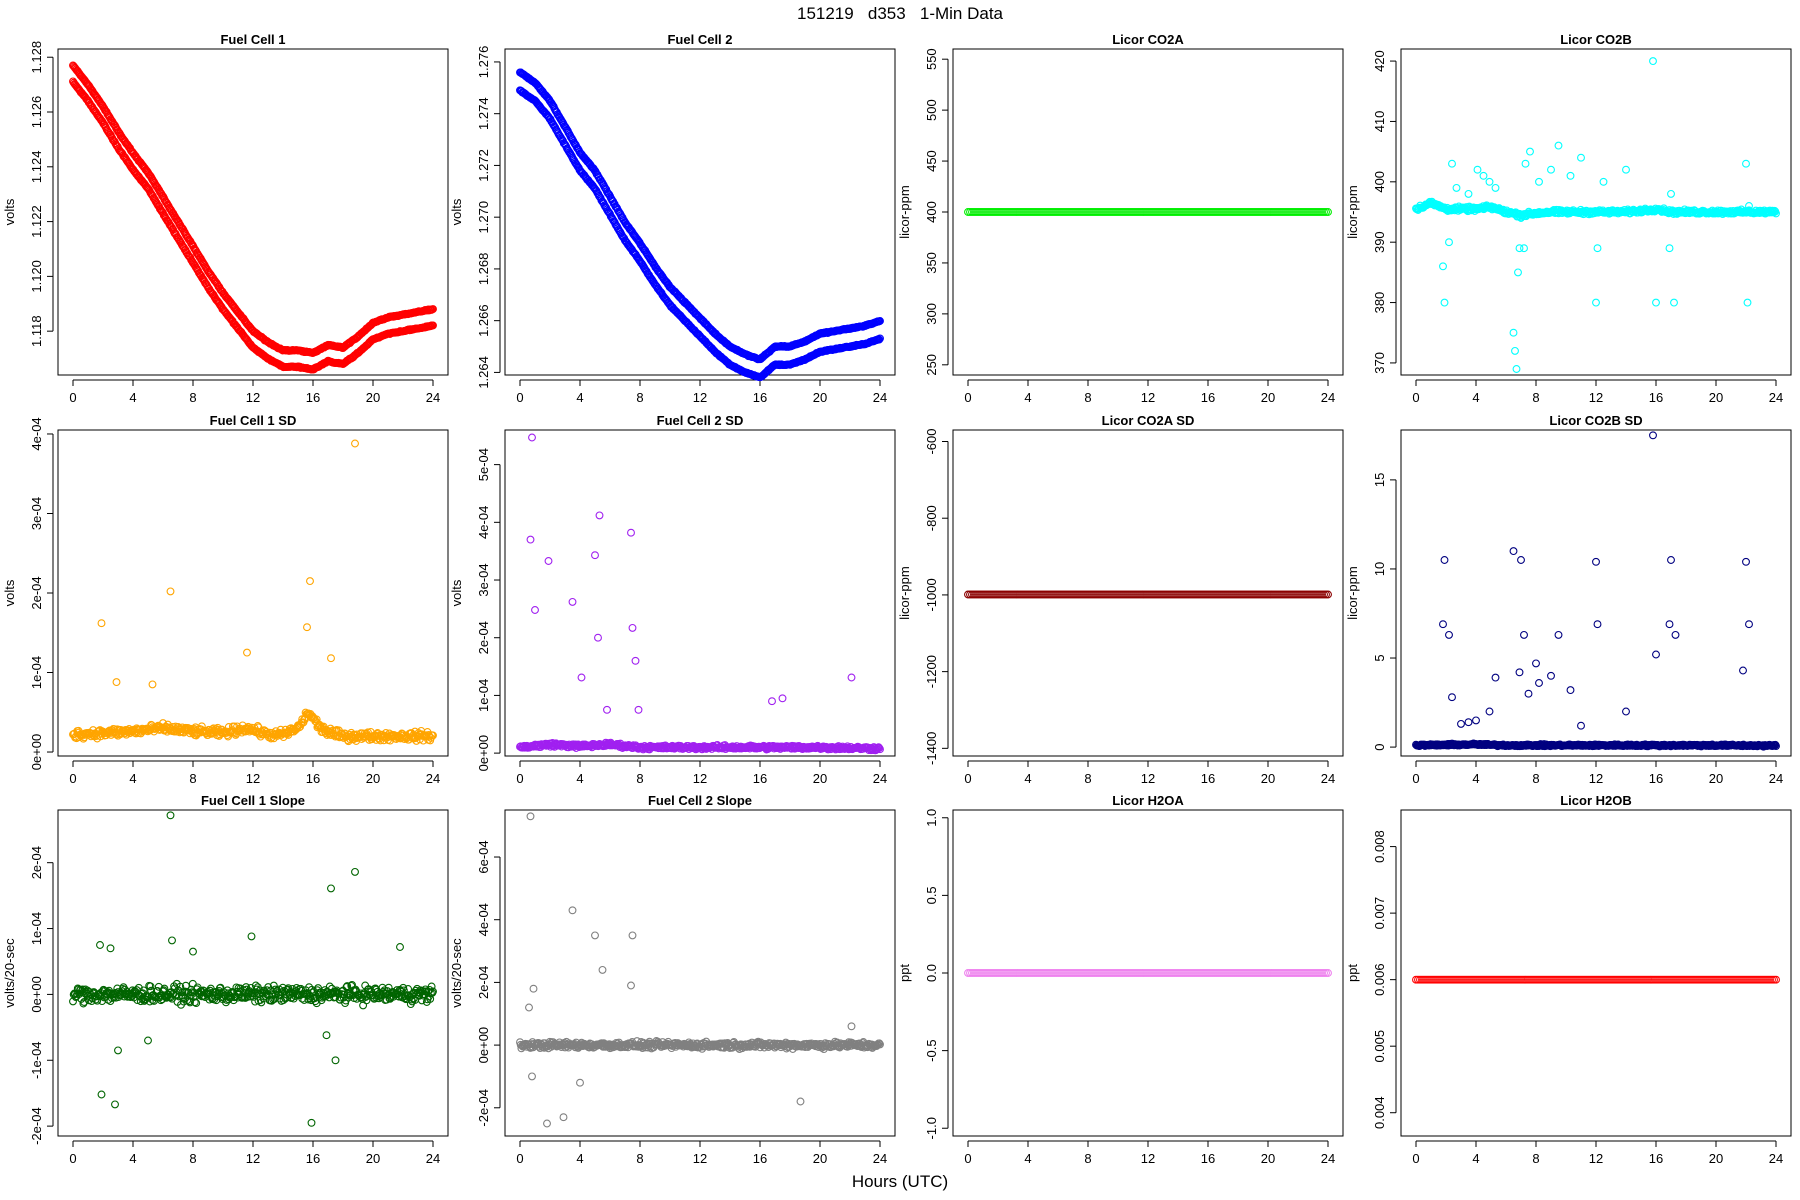 The width and height of the screenshot is (1800, 1200). Describe the element at coordinates (36, 1126) in the screenshot. I see `y-tick-label: -2e-04` at that location.